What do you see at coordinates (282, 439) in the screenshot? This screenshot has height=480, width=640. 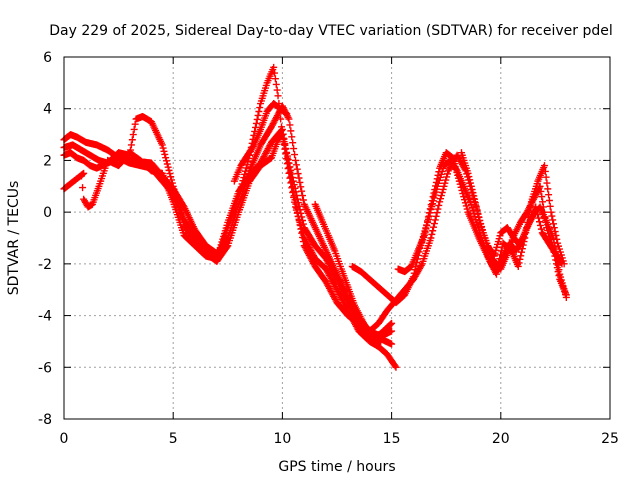 I see `x-tick-label: 10` at bounding box center [282, 439].